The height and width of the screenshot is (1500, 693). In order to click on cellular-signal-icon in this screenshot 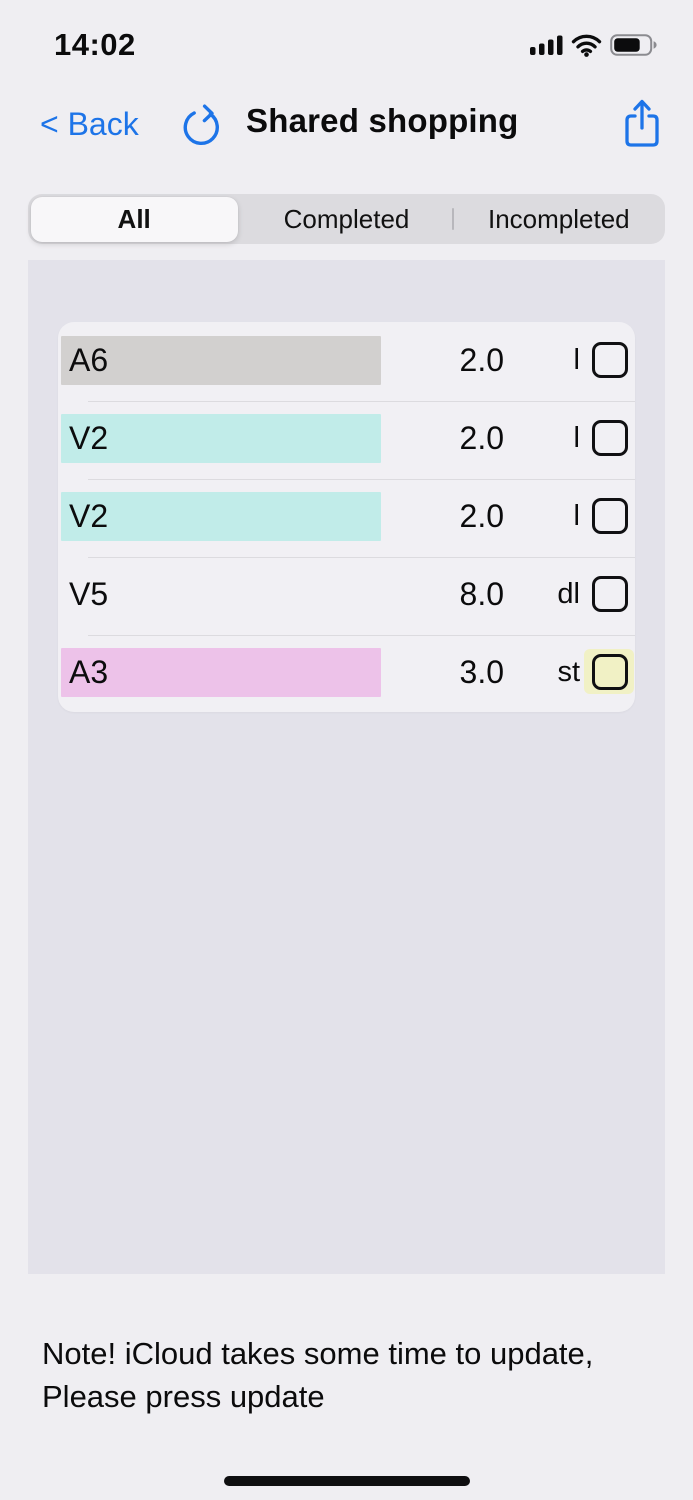, I will do `click(546, 45)`.